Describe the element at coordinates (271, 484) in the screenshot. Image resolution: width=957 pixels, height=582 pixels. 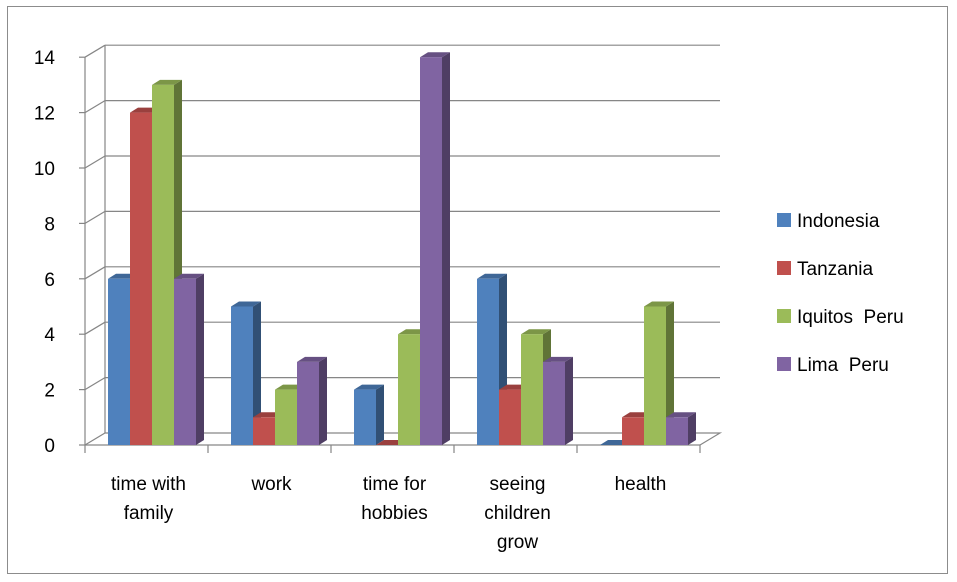
I see `x-category-label: work` at that location.